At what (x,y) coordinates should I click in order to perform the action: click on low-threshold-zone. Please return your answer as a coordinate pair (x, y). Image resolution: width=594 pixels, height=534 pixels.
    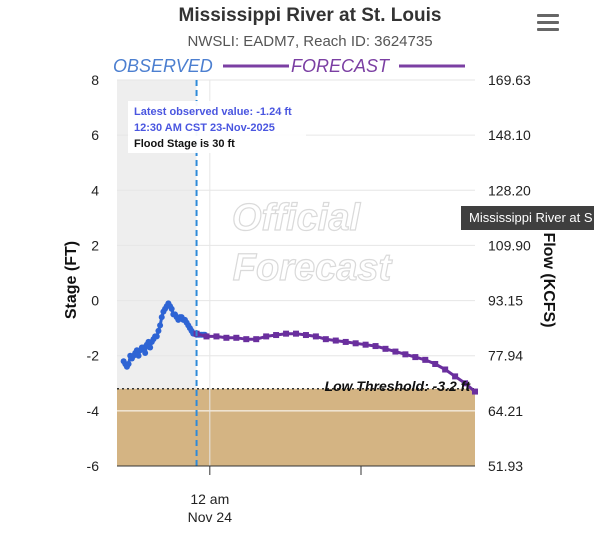
    Looking at the image, I should click on (296, 427).